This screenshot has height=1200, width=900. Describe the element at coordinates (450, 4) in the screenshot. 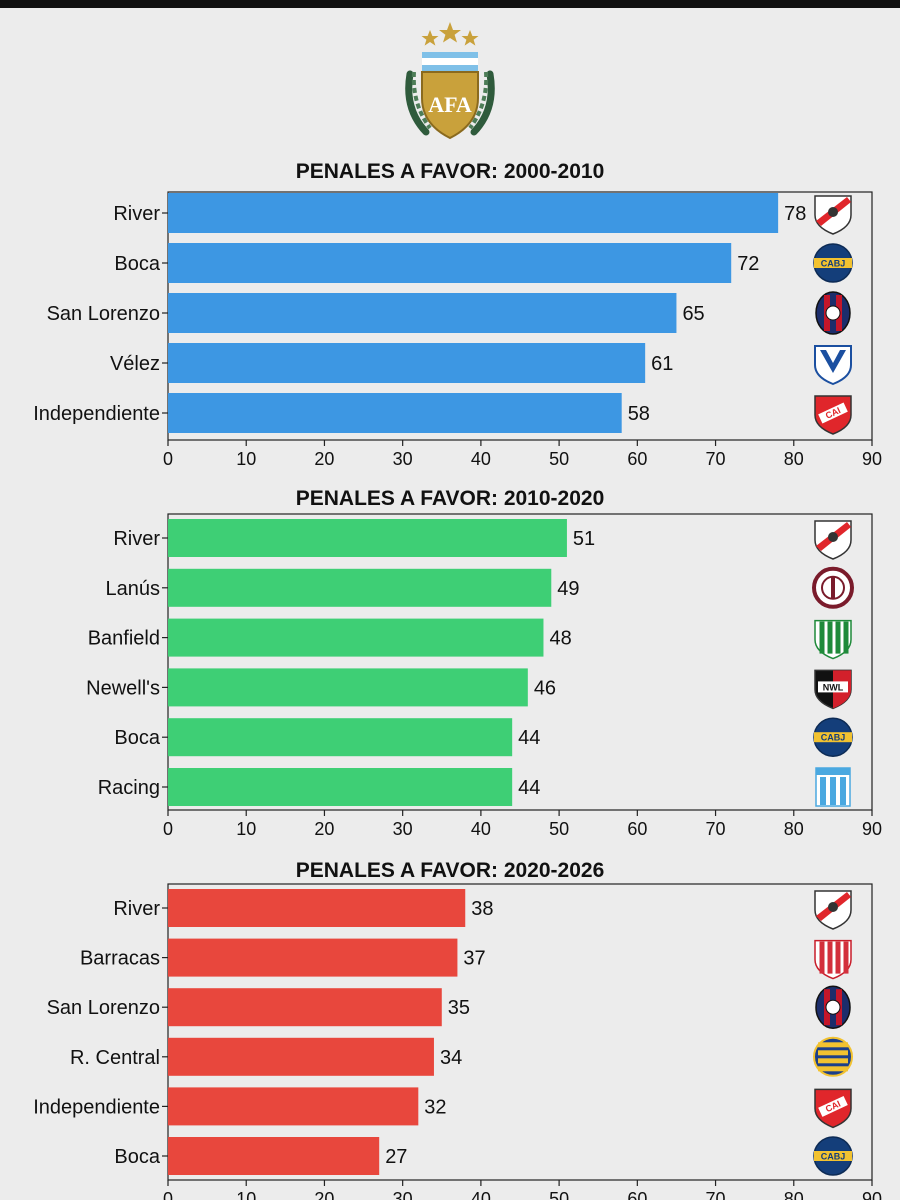

I see `top-bar` at that location.